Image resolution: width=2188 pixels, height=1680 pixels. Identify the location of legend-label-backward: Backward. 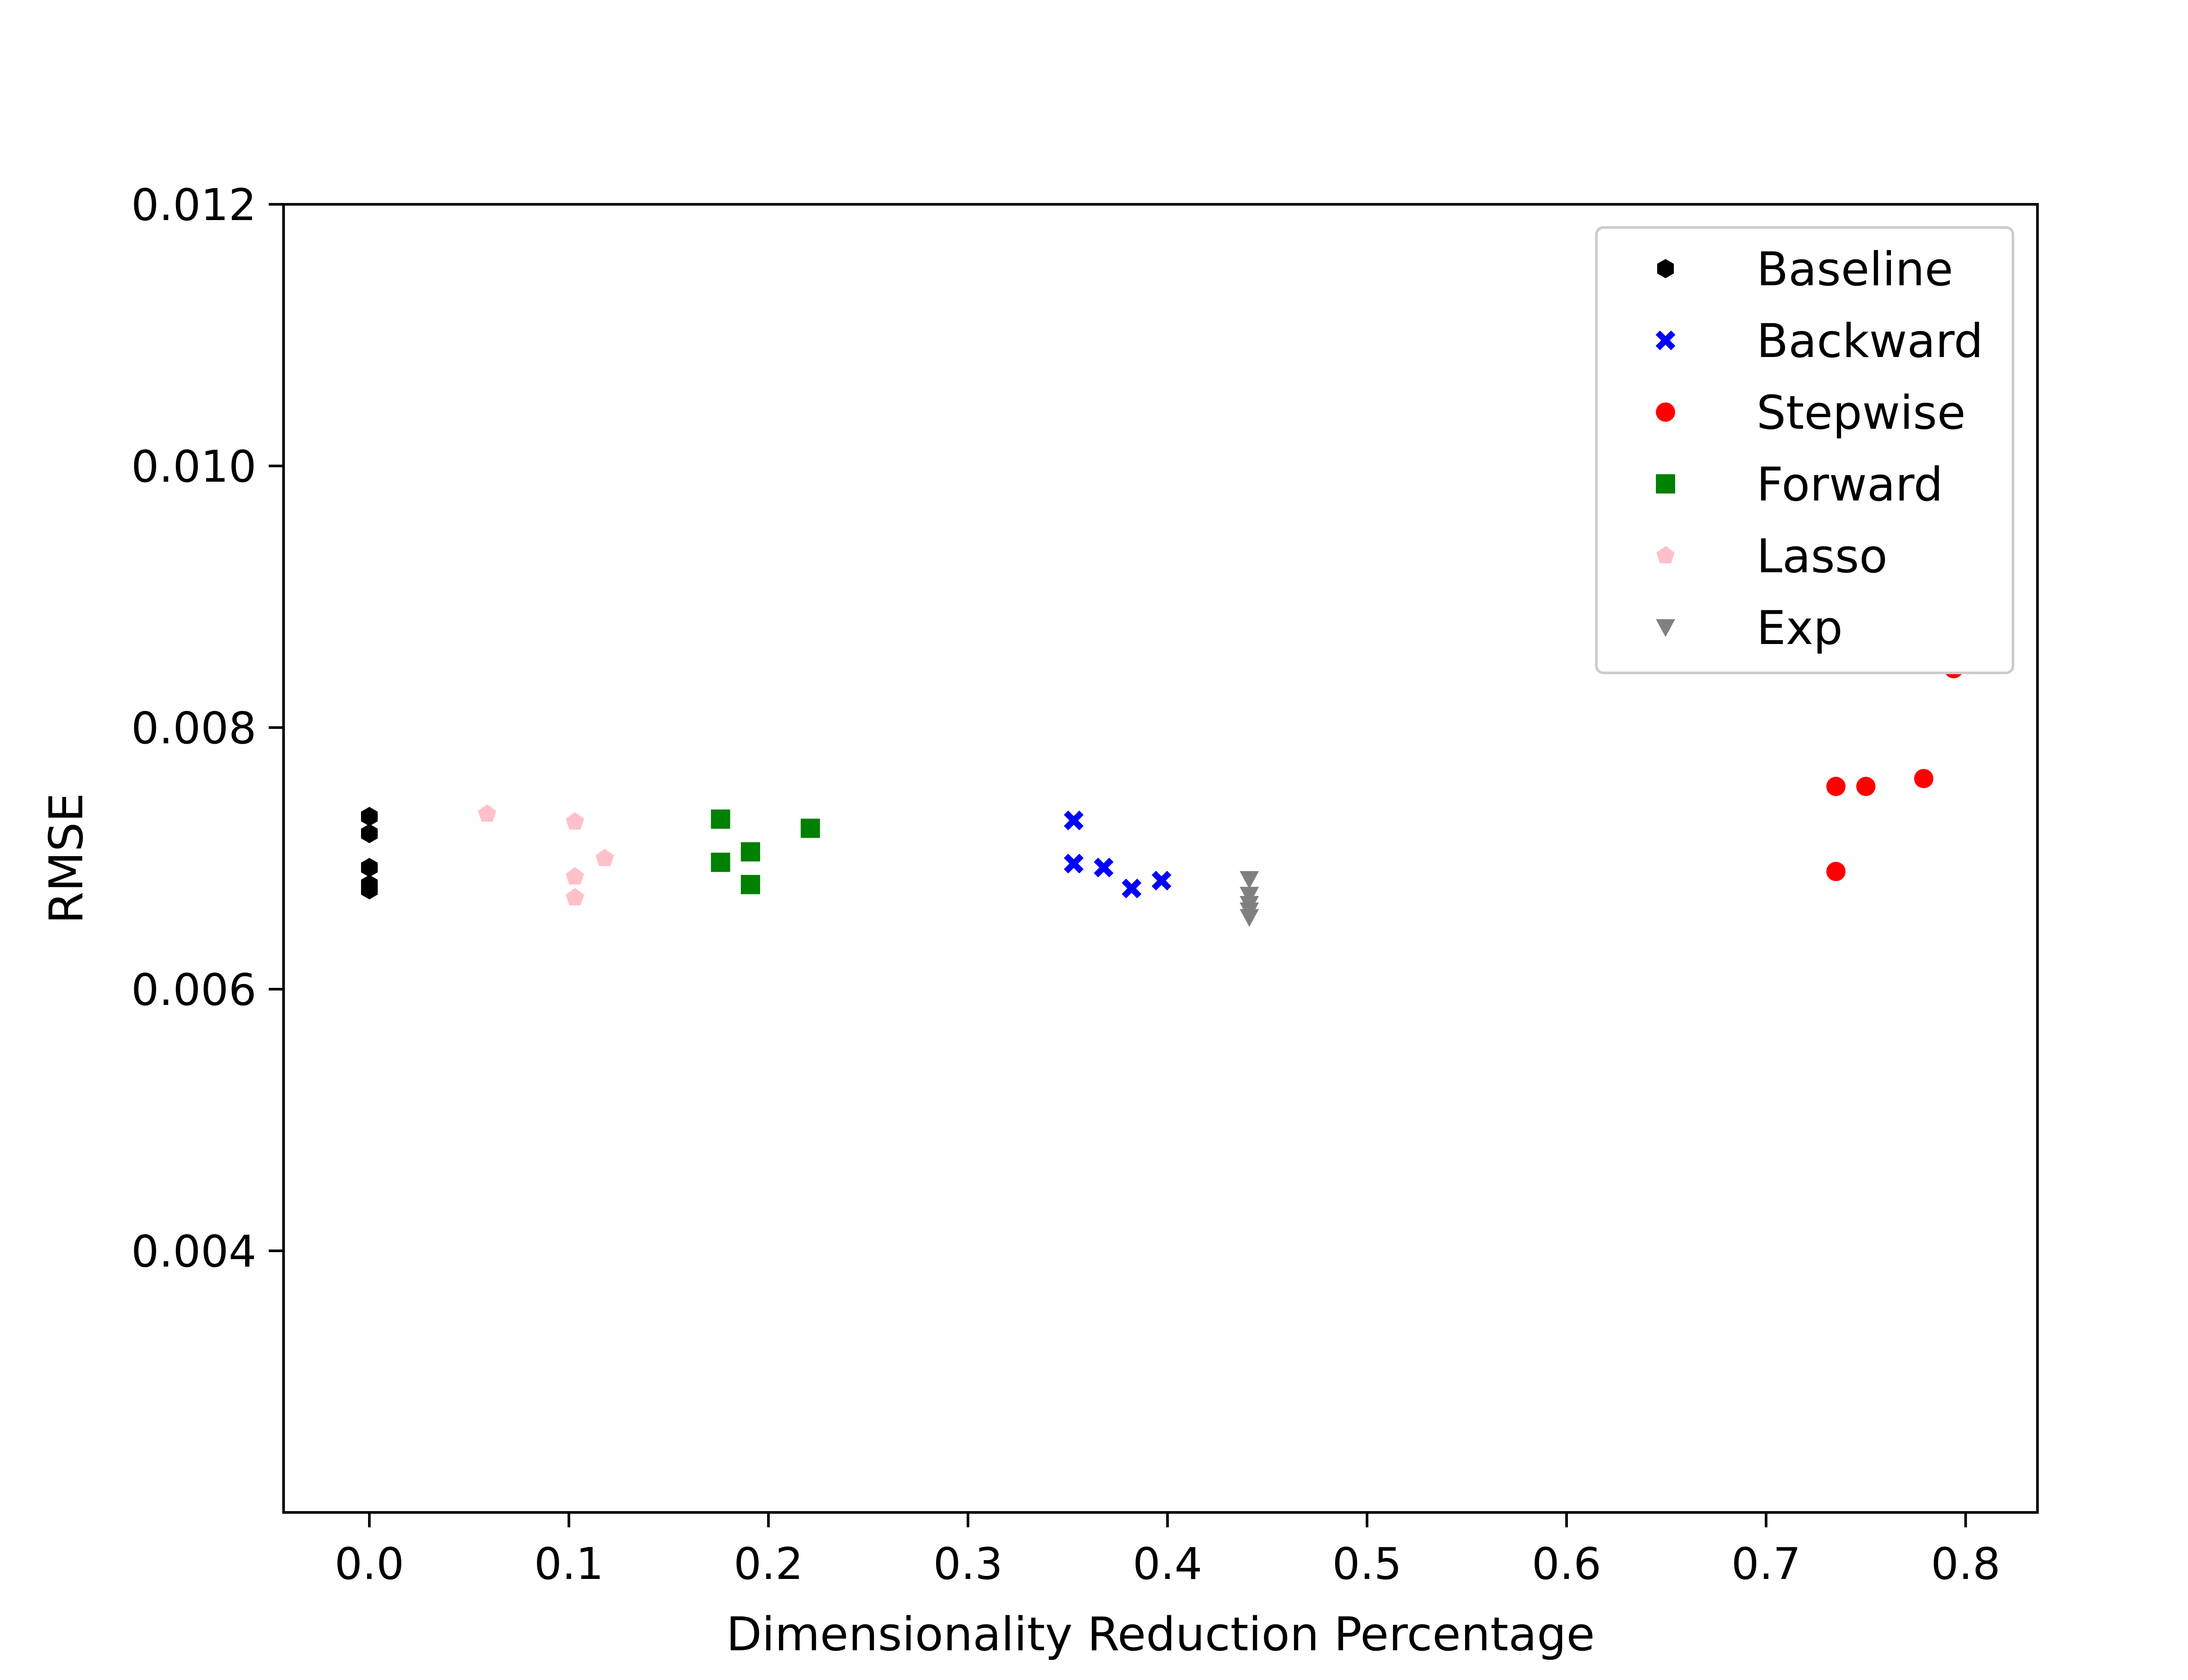
(1870, 341).